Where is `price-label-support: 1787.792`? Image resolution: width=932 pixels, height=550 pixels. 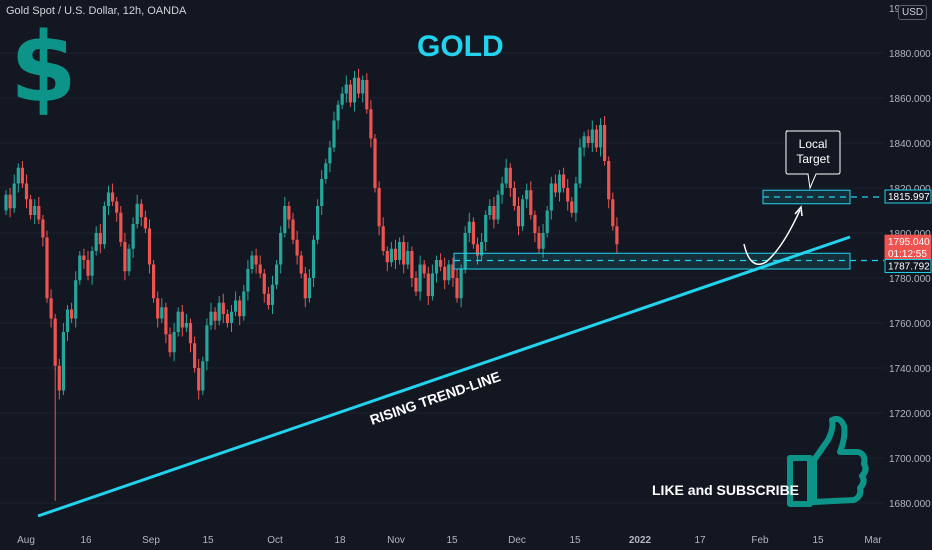 price-label-support: 1787.792 is located at coordinates (909, 266).